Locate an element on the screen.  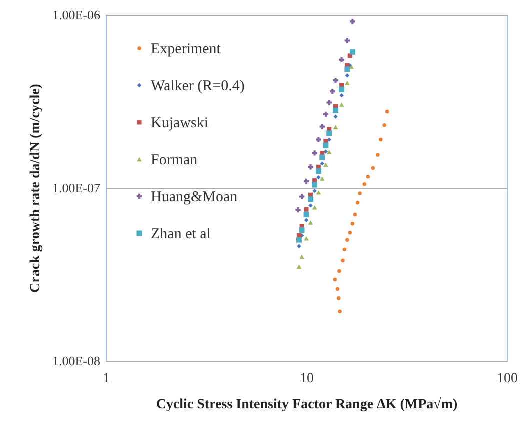
y-axis-title: Crack growth rate da/dN (m/cycle) is located at coordinates (36, 188).